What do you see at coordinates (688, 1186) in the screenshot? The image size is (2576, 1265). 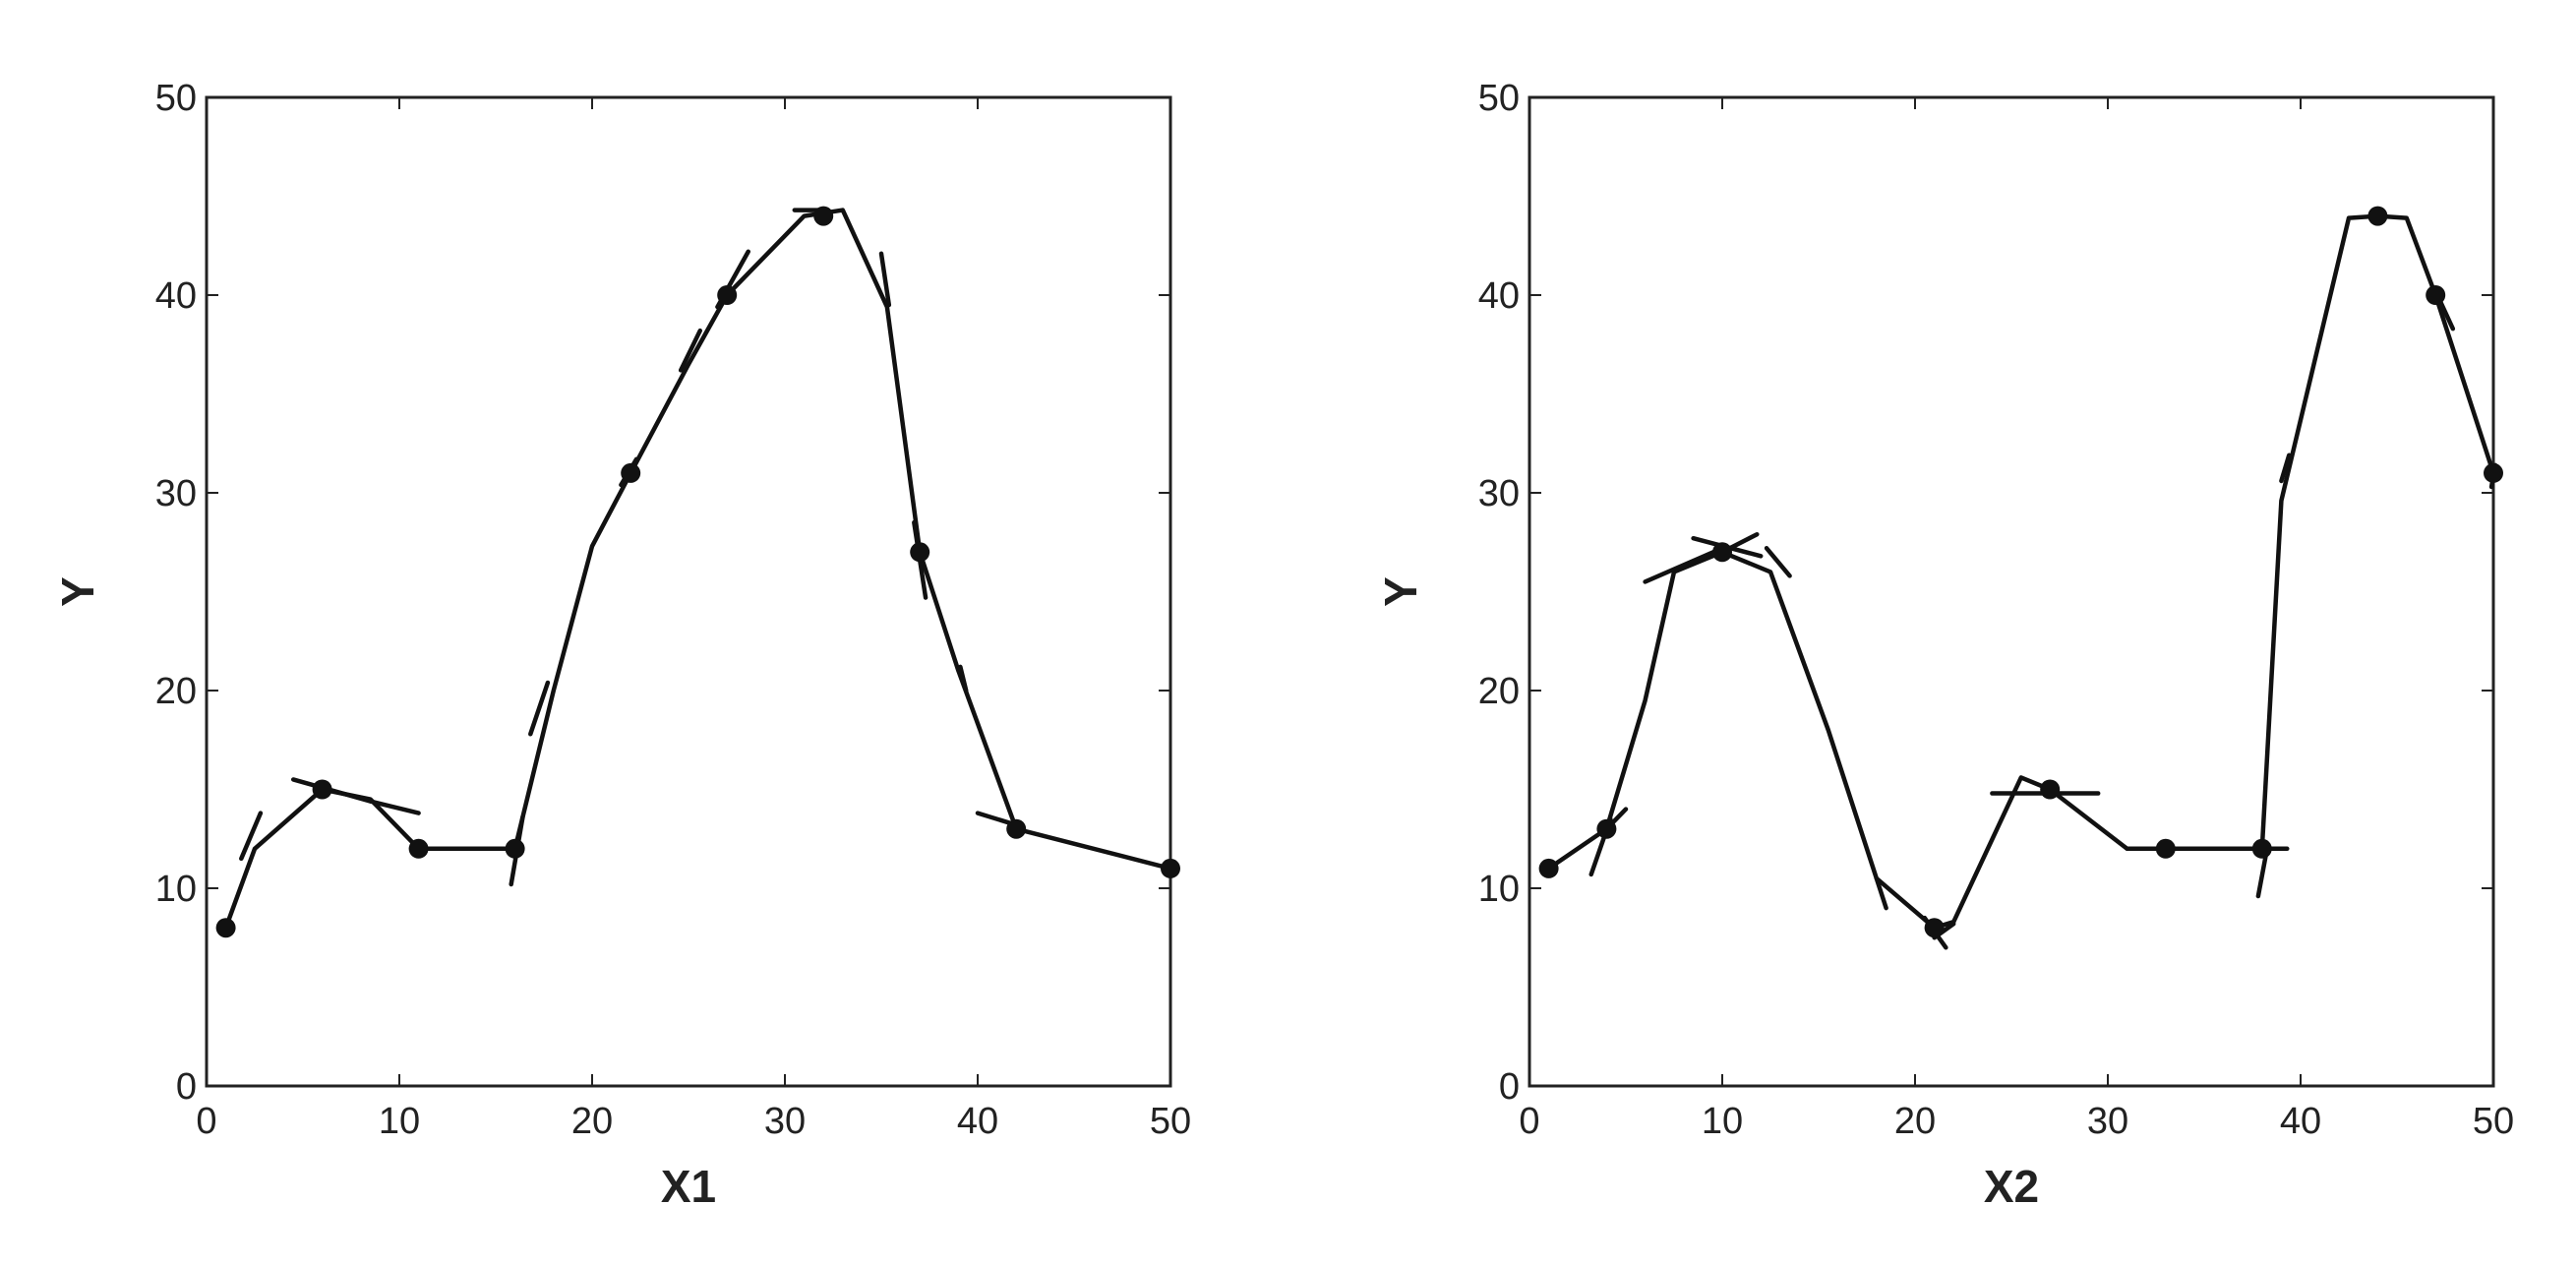 I see `x-axis-label: X1` at bounding box center [688, 1186].